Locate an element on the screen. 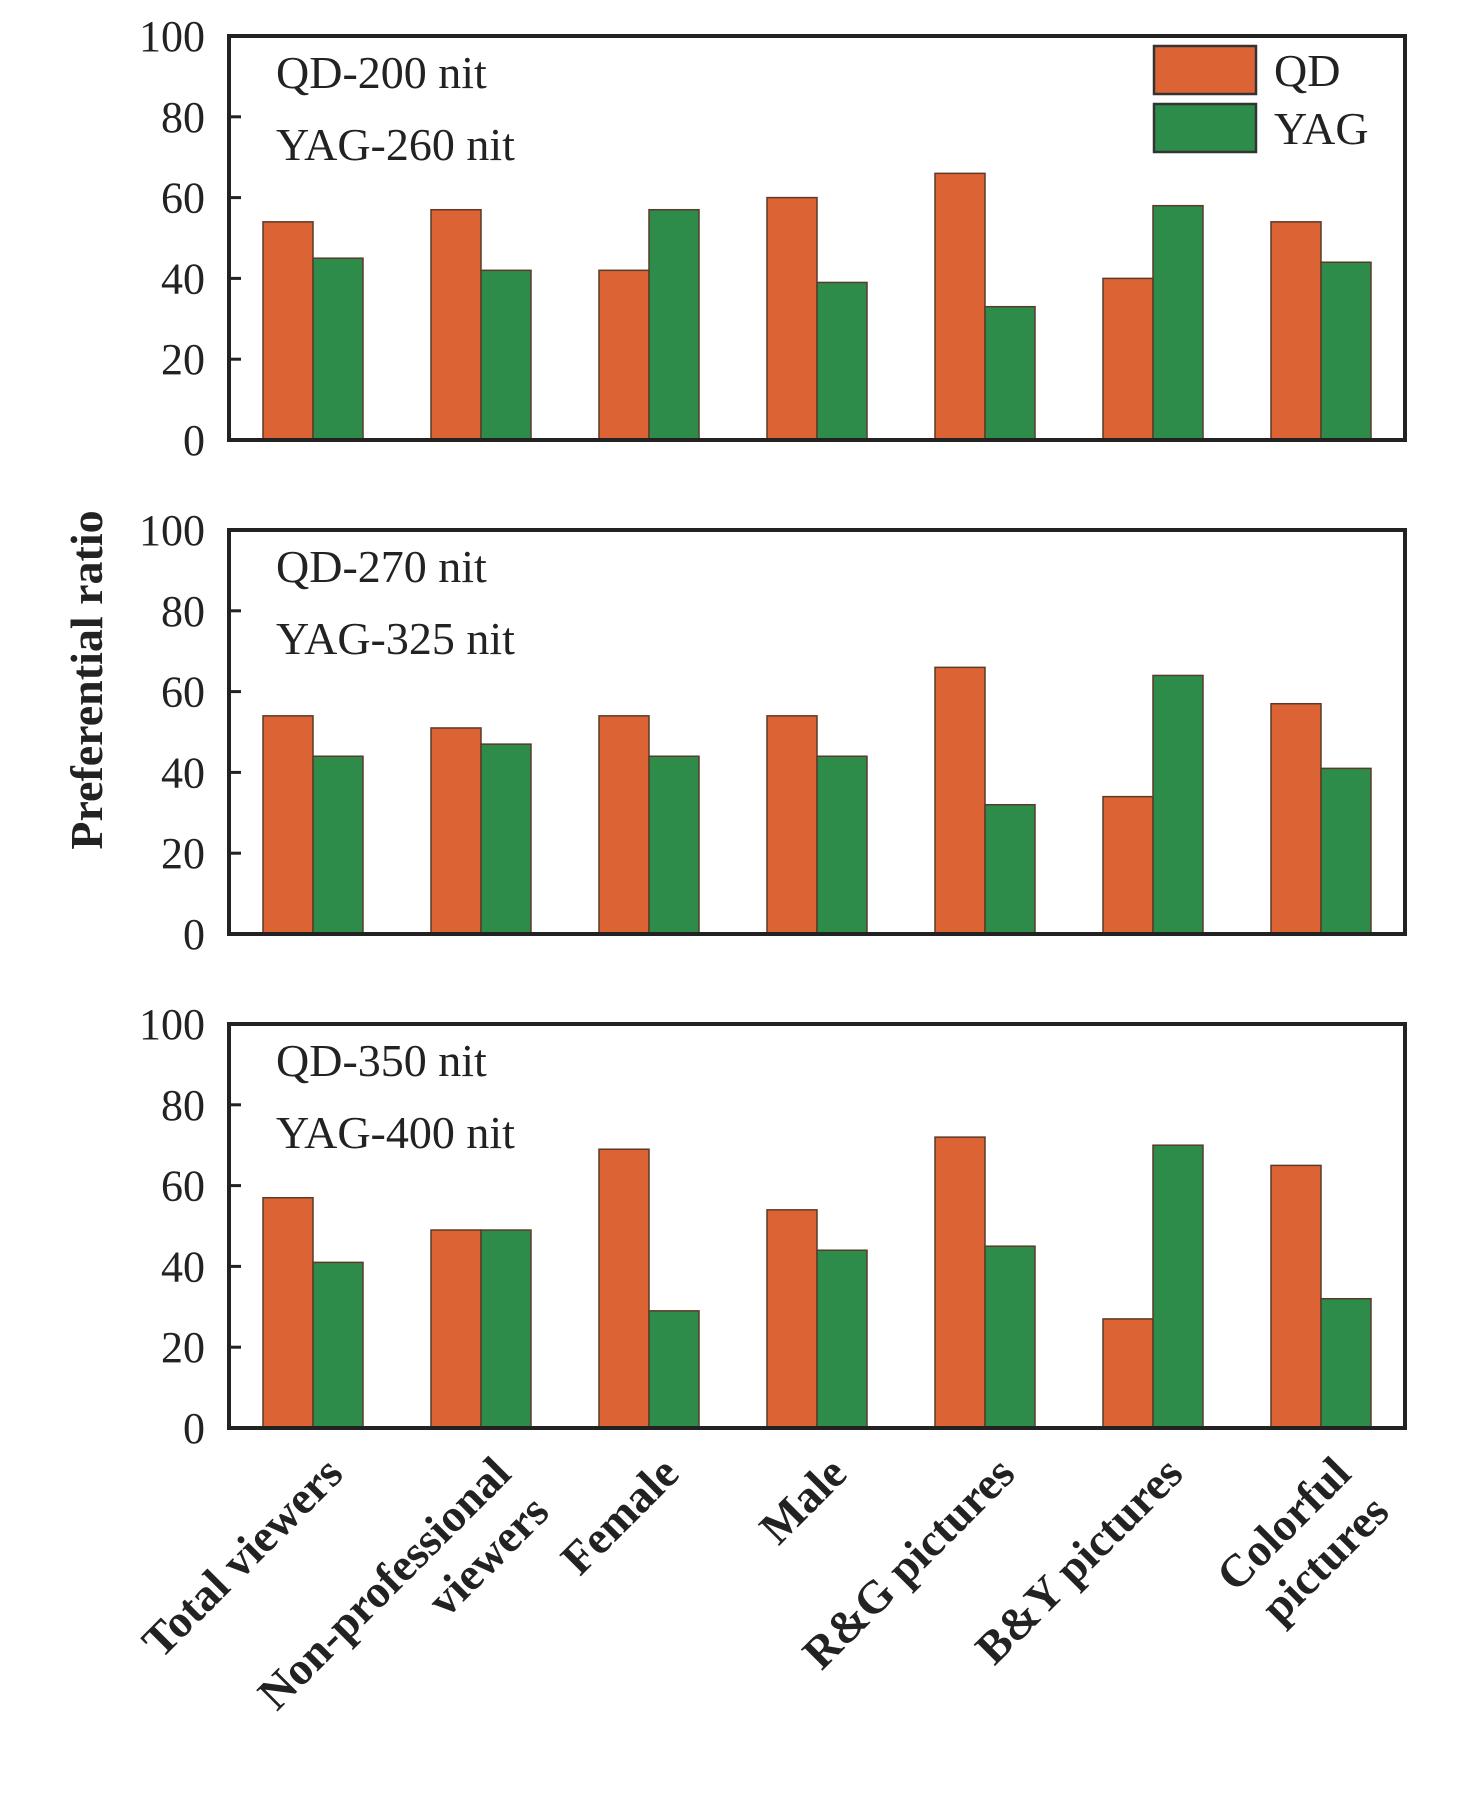 The height and width of the screenshot is (1819, 1476). category-label-line: Male is located at coordinates (803, 1500).